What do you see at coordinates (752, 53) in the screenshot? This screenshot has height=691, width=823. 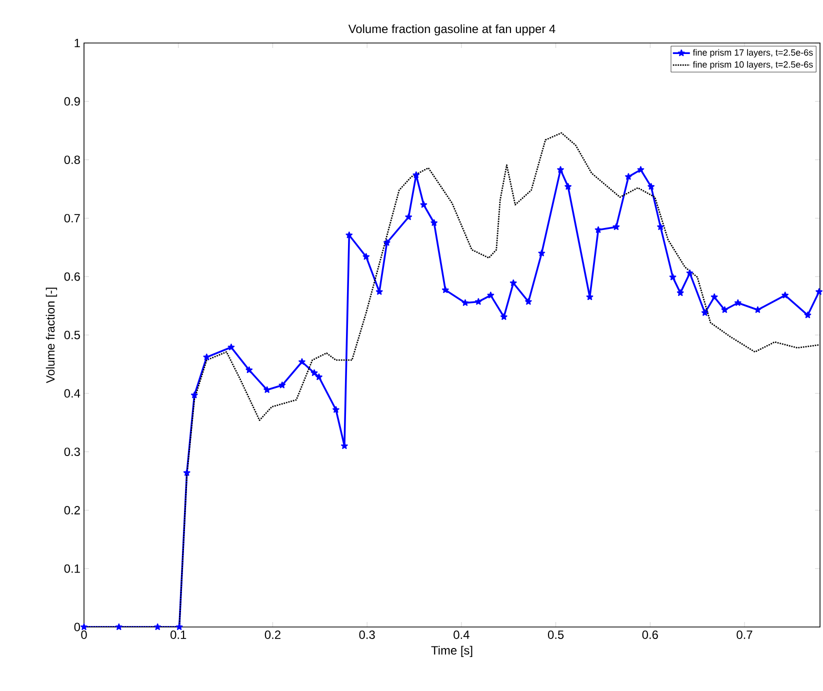 I see `legend-label: fine prism 17 layers, t=2.5e-6s` at bounding box center [752, 53].